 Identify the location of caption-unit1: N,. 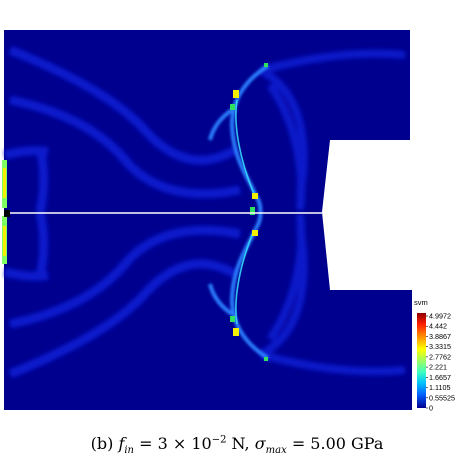
(240, 443).